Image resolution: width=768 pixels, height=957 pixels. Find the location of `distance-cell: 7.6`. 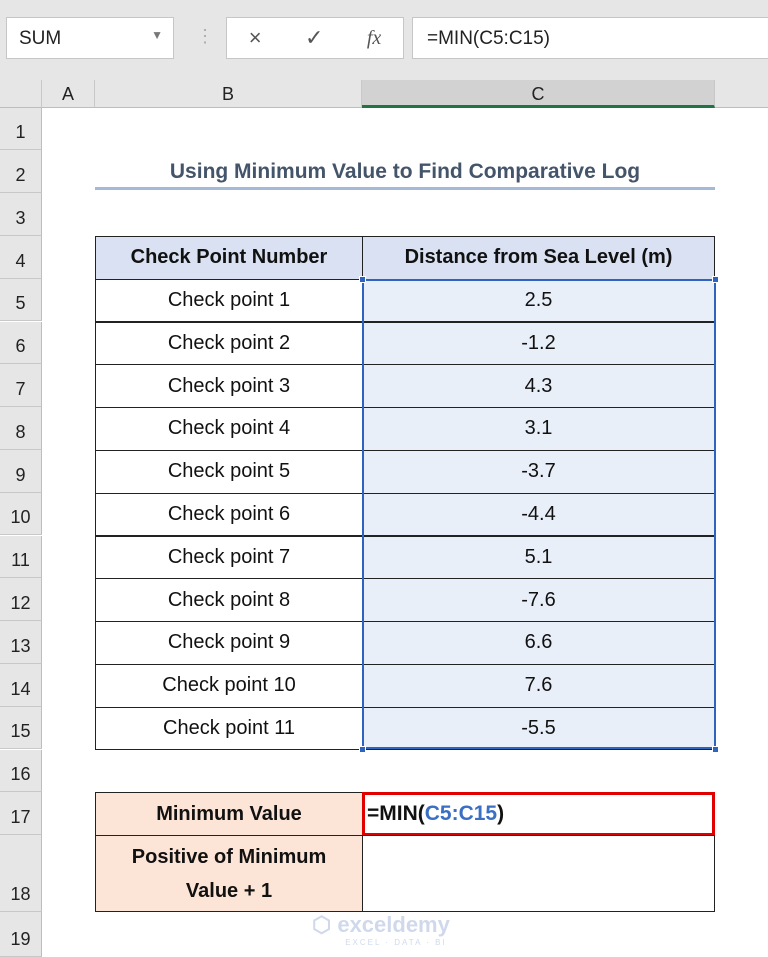

distance-cell: 7.6 is located at coordinates (538, 685).